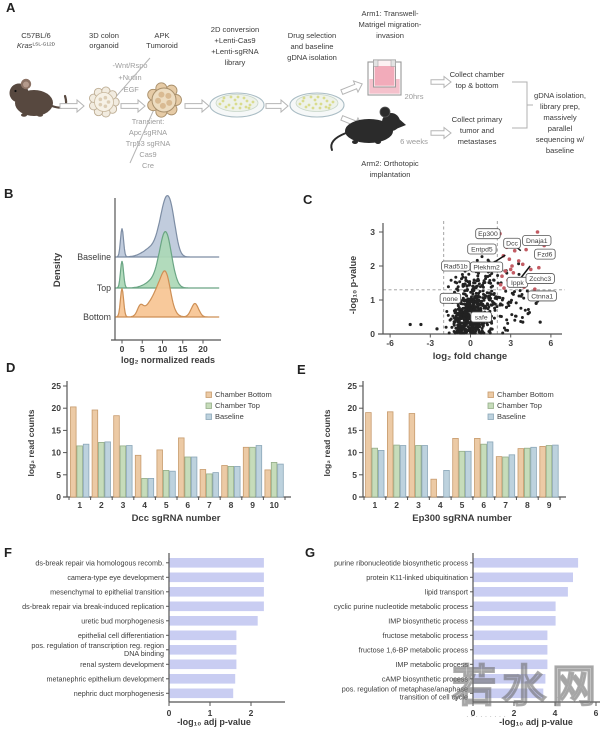  I want to click on svg-text: none, so click(450, 299).